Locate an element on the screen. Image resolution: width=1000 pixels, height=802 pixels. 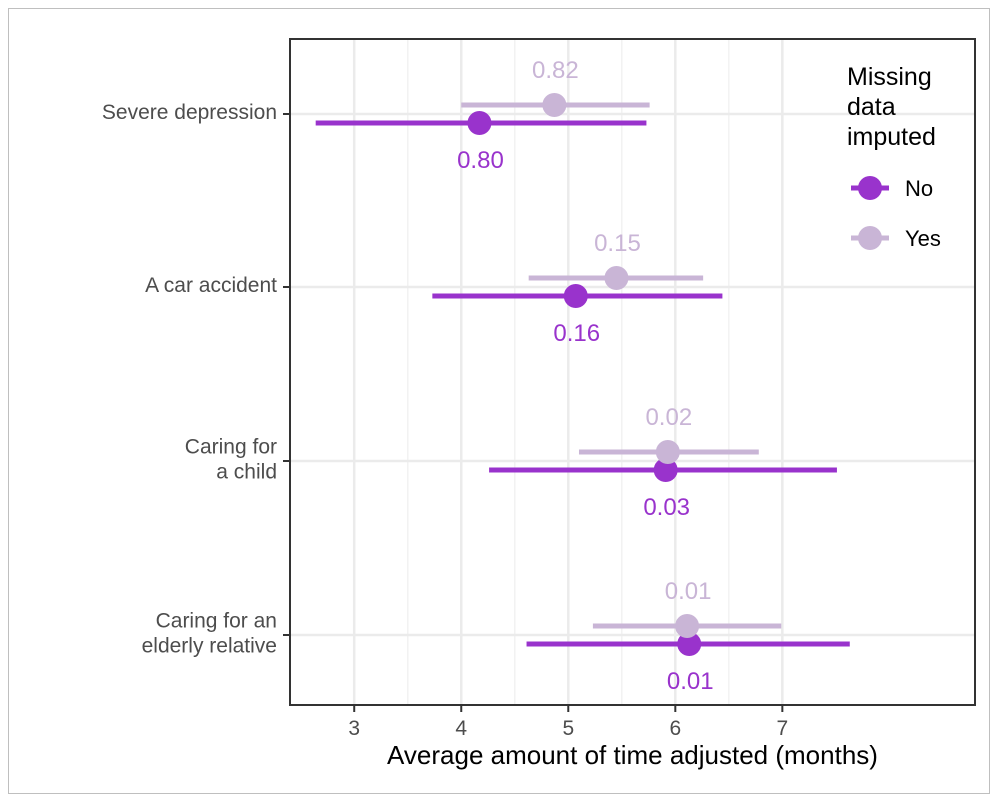
legend-title: data is located at coordinates (871, 107).